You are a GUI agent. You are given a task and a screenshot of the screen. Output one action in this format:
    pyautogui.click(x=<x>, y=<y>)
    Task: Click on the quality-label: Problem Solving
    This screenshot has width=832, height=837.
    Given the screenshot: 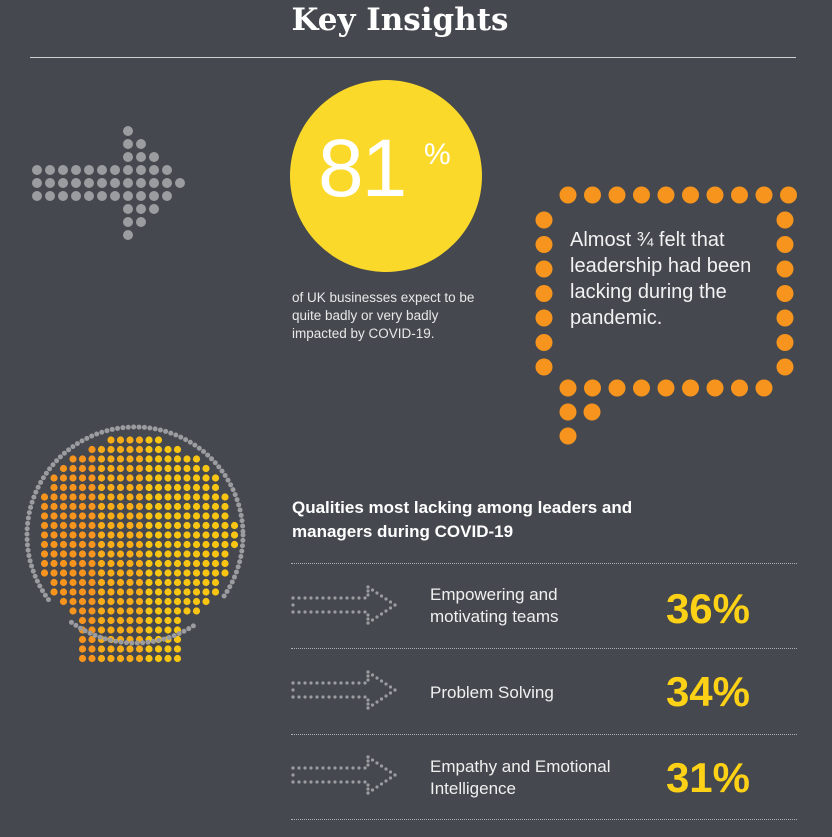 What is the action you would take?
    pyautogui.click(x=492, y=692)
    